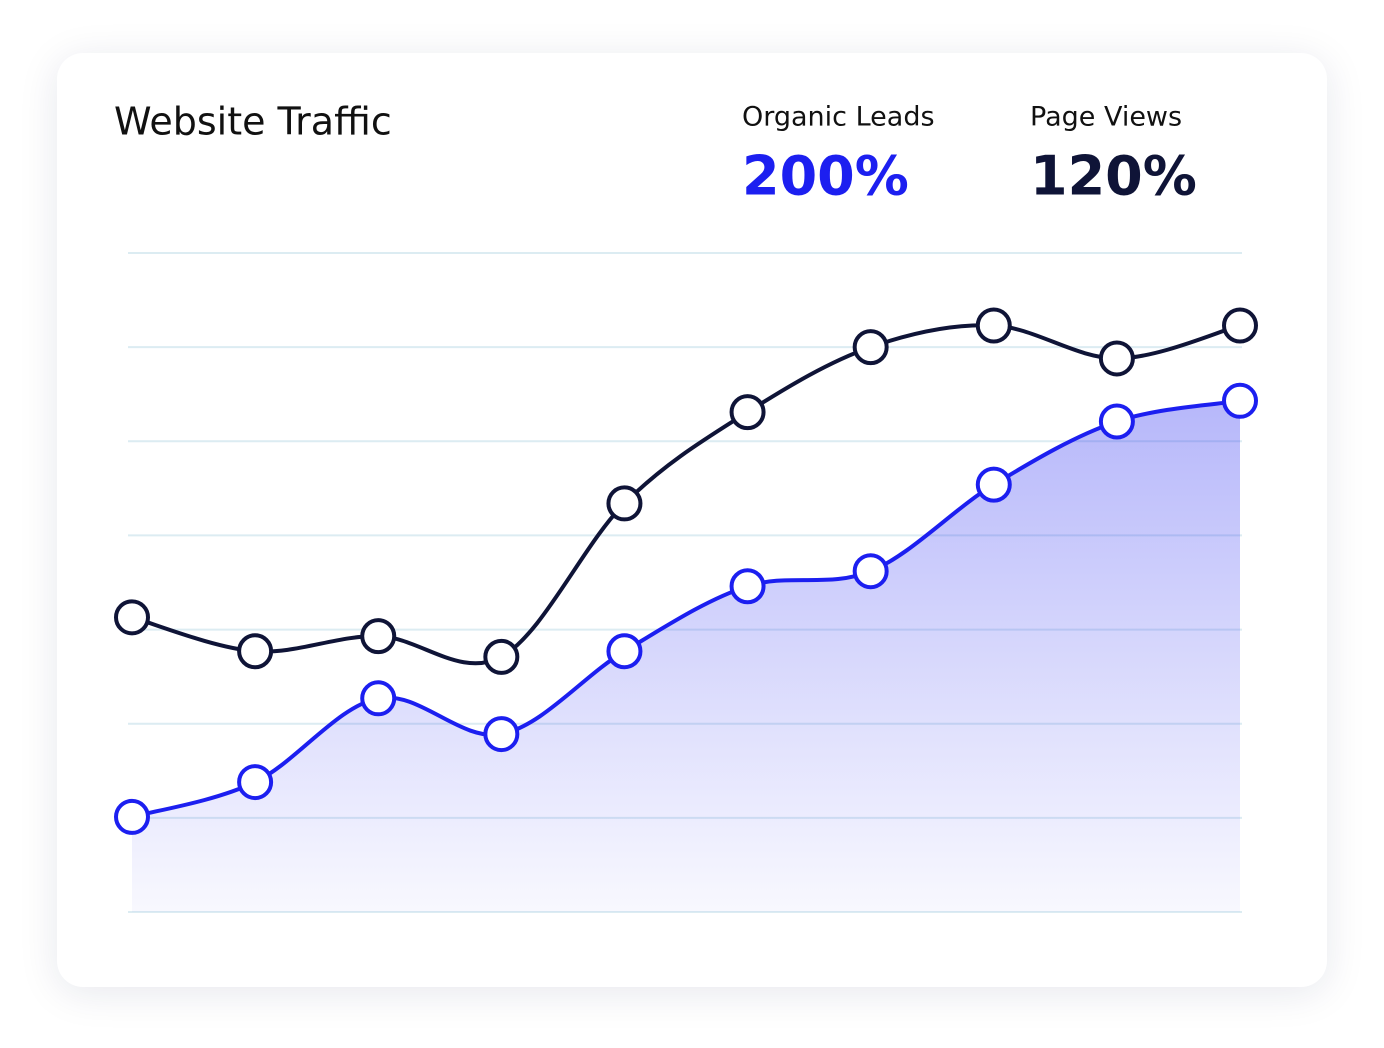 This screenshot has height=1048, width=1384. I want to click on legend-label: Organic Leads, so click(838, 117).